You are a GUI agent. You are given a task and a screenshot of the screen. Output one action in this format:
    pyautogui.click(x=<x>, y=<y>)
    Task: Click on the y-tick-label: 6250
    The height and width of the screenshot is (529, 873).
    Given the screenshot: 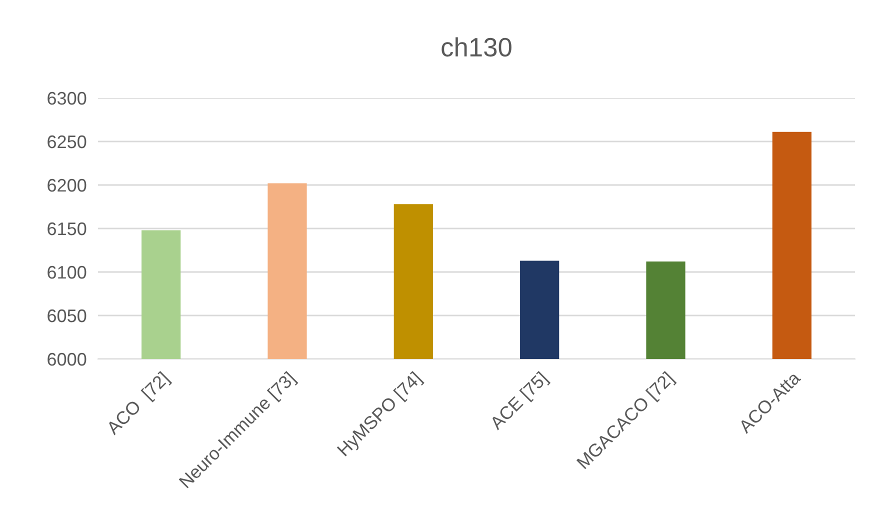 What is the action you would take?
    pyautogui.click(x=67, y=141)
    